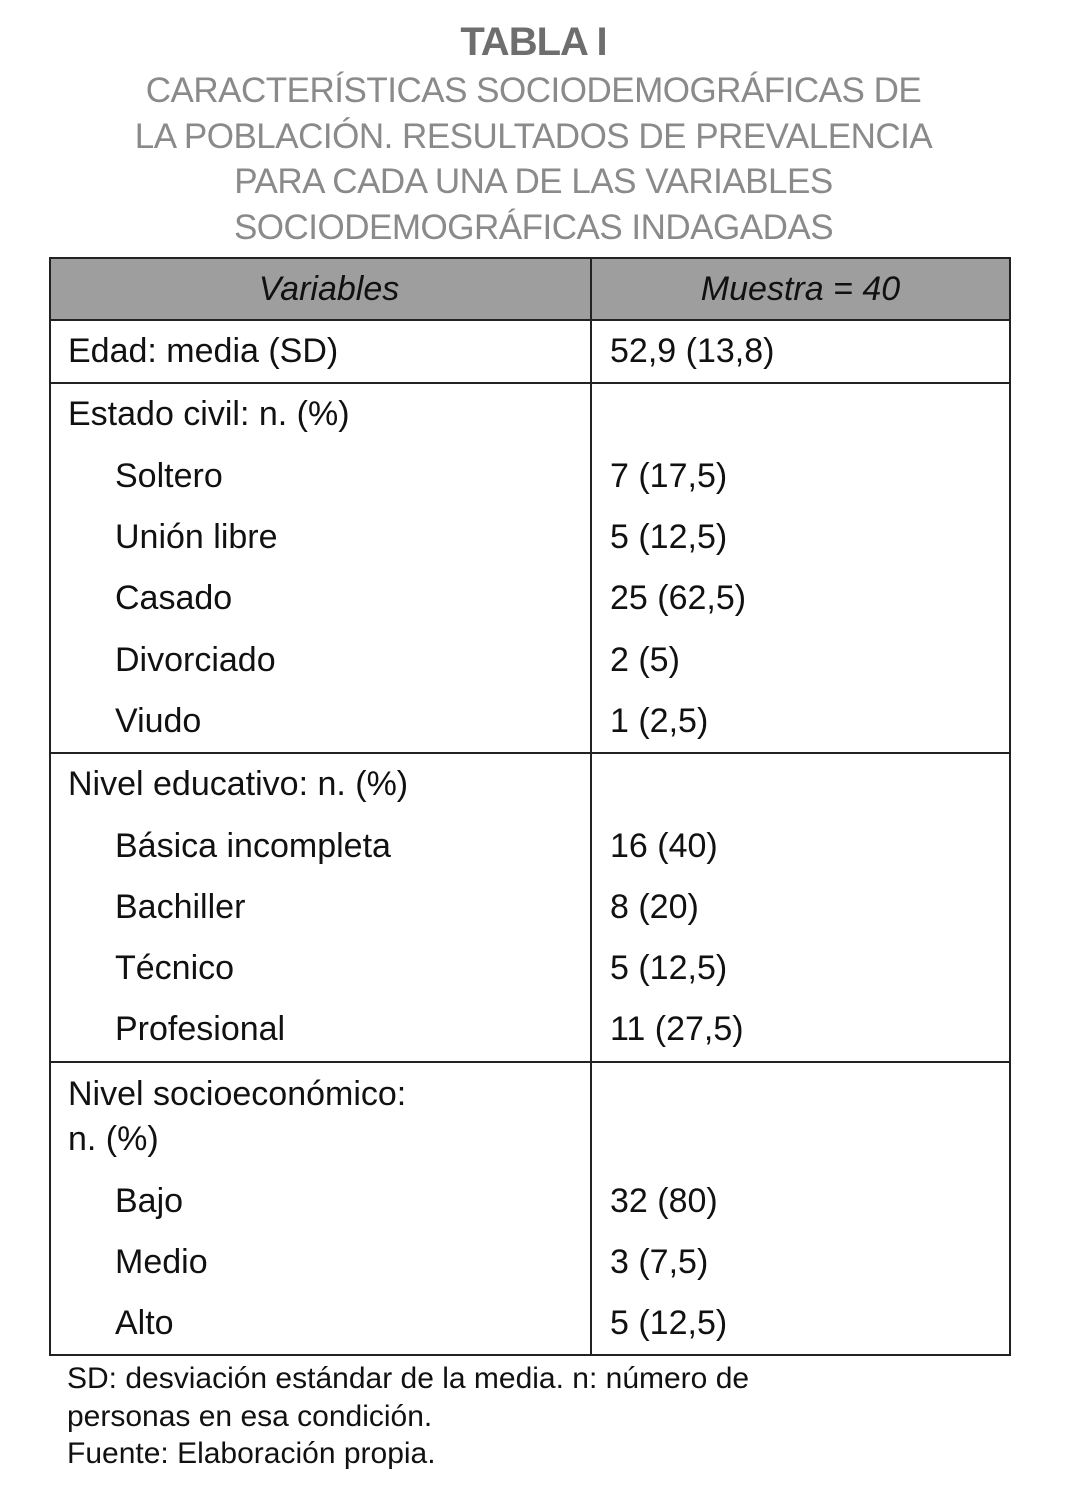  Describe the element at coordinates (321, 599) in the screenshot. I see `row-label: Casado` at that location.